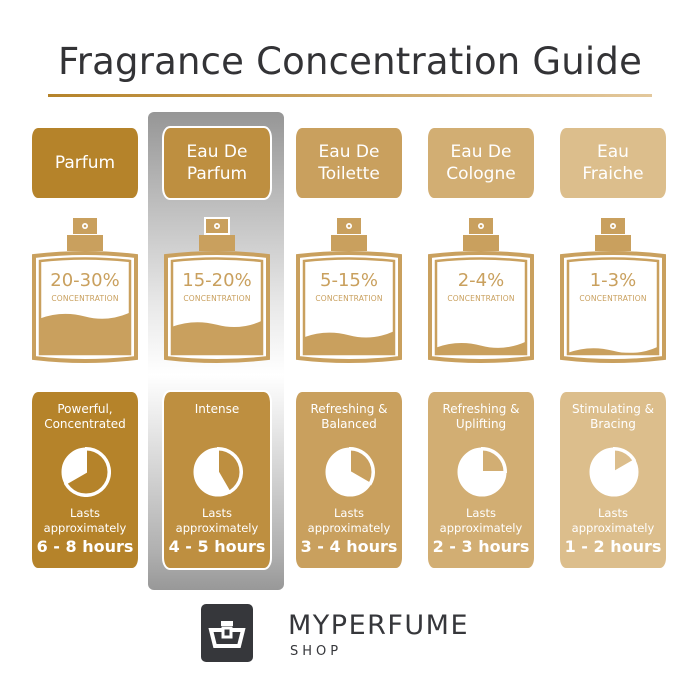 Image resolution: width=700 pixels, height=700 pixels. What do you see at coordinates (481, 546) in the screenshot?
I see `duration-value: 2 - 3 hours` at bounding box center [481, 546].